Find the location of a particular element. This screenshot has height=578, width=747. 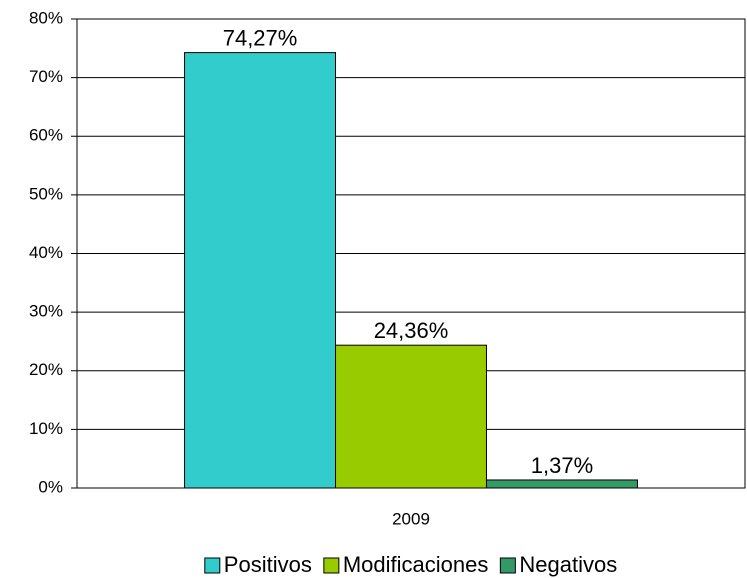

y-tick-label: 30% is located at coordinates (46, 311).